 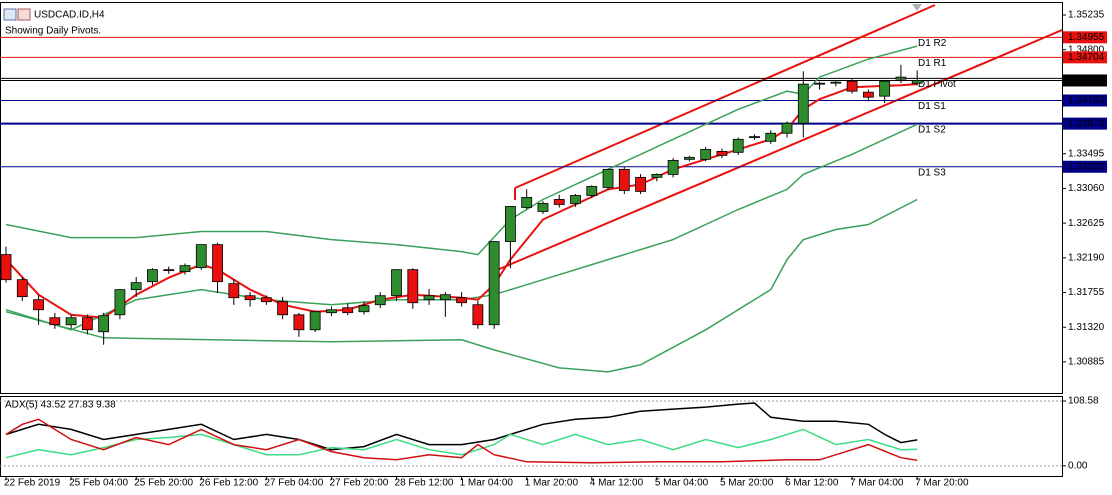 What do you see at coordinates (725, 96) in the screenshot?
I see `trend-line` at bounding box center [725, 96].